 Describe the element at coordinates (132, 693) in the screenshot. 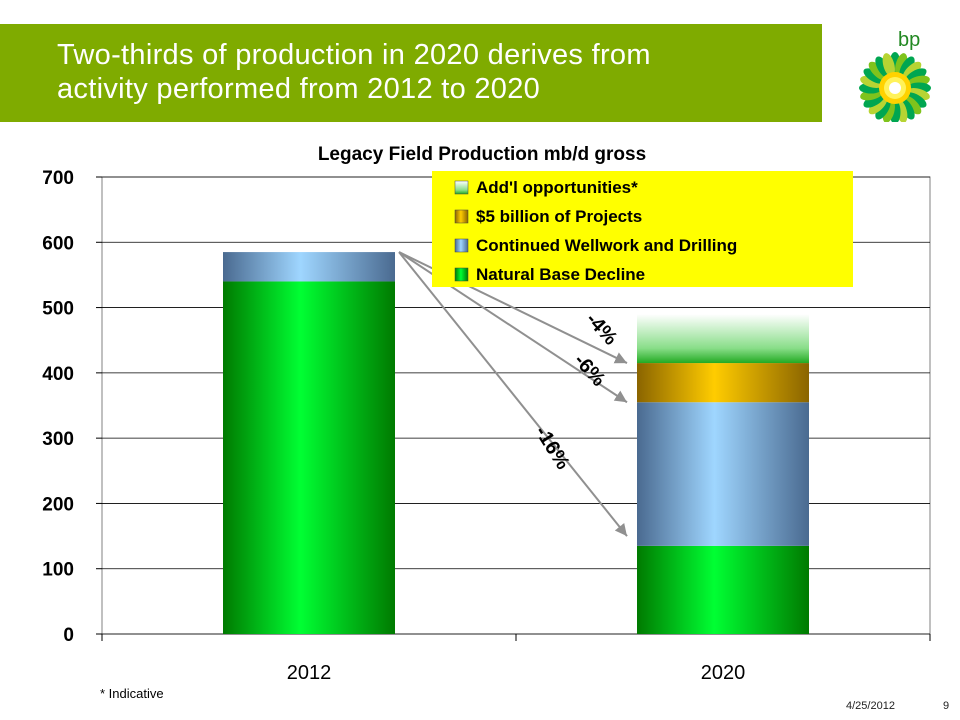

I see `footnote: * Indicative` at that location.